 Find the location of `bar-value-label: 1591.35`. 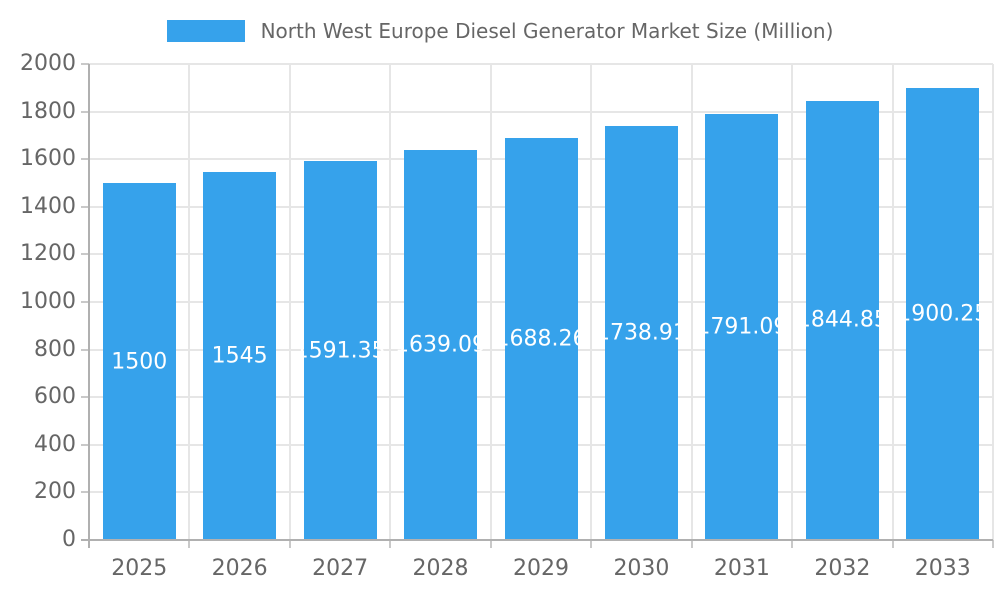

bar-value-label: 1591.35 is located at coordinates (340, 351).